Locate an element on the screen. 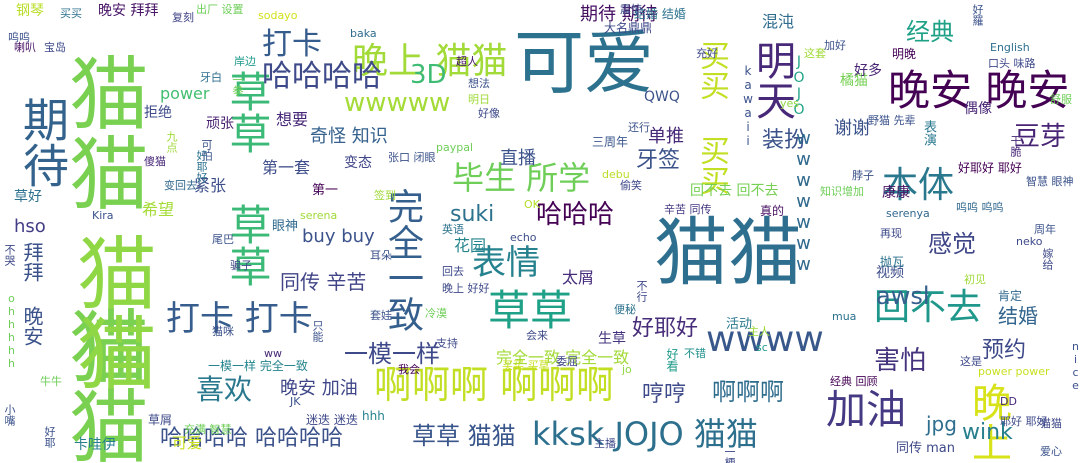 This screenshot has width=1080, height=463. cloud-word: OK is located at coordinates (532, 204).